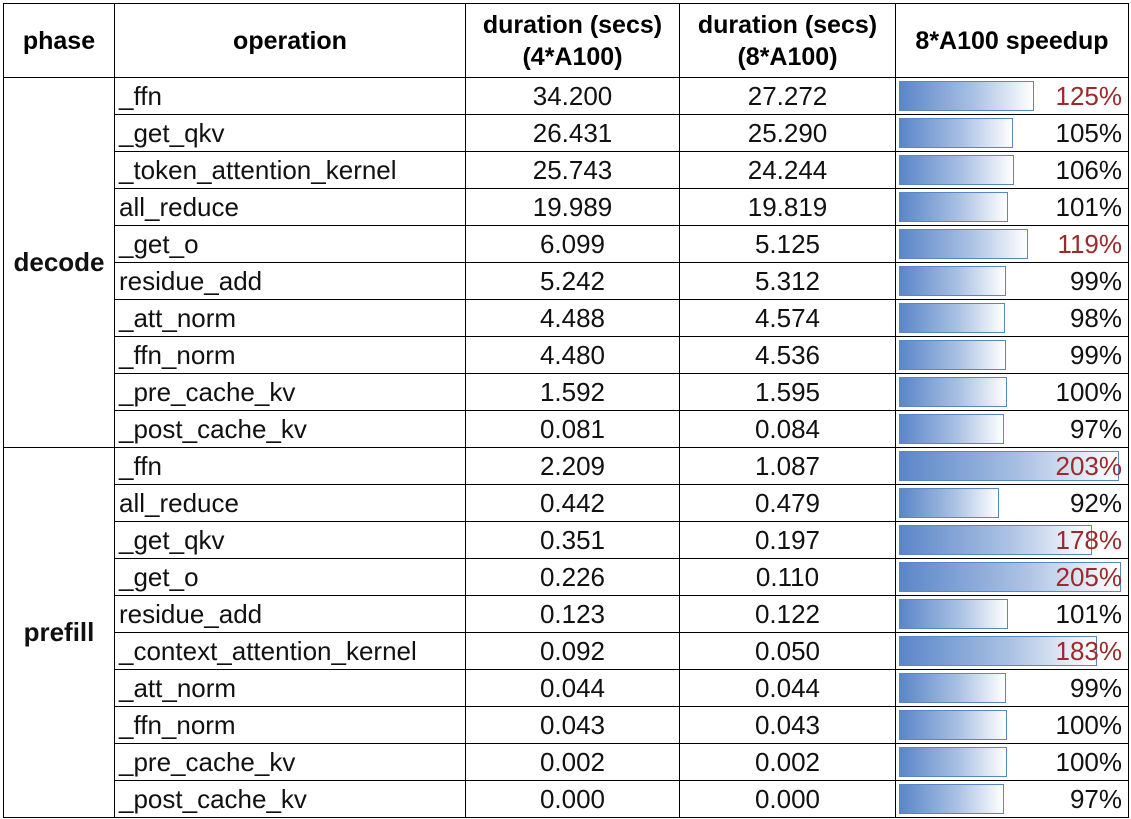  What do you see at coordinates (572, 392) in the screenshot?
I see `duration-4-cell: 1.592` at bounding box center [572, 392].